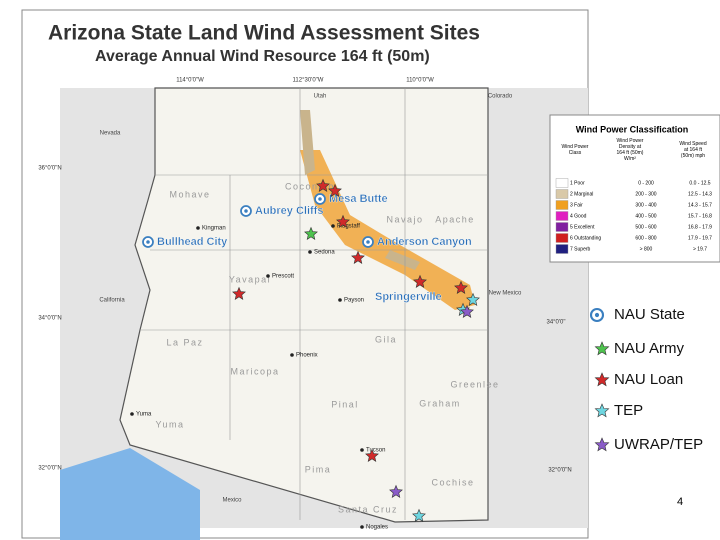 This screenshot has height=540, width=720. What do you see at coordinates (169, 424) in the screenshot?
I see `county-label: Yuma` at bounding box center [169, 424].